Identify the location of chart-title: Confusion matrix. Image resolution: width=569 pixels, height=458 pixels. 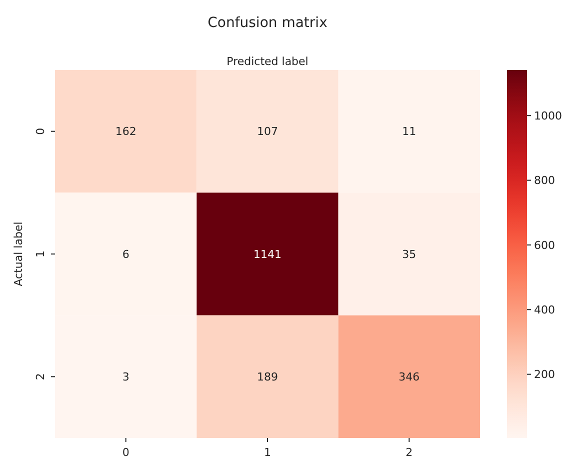
(268, 23).